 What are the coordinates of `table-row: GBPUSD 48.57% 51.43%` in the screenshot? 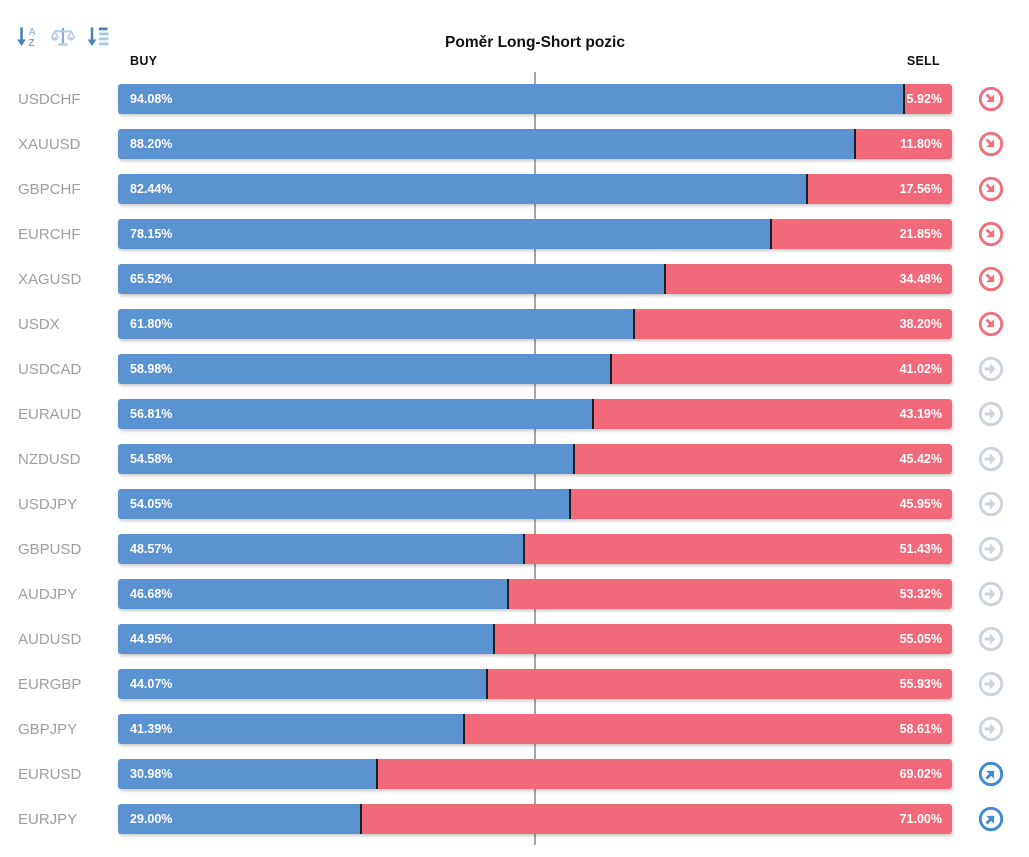 It's located at (514, 549).